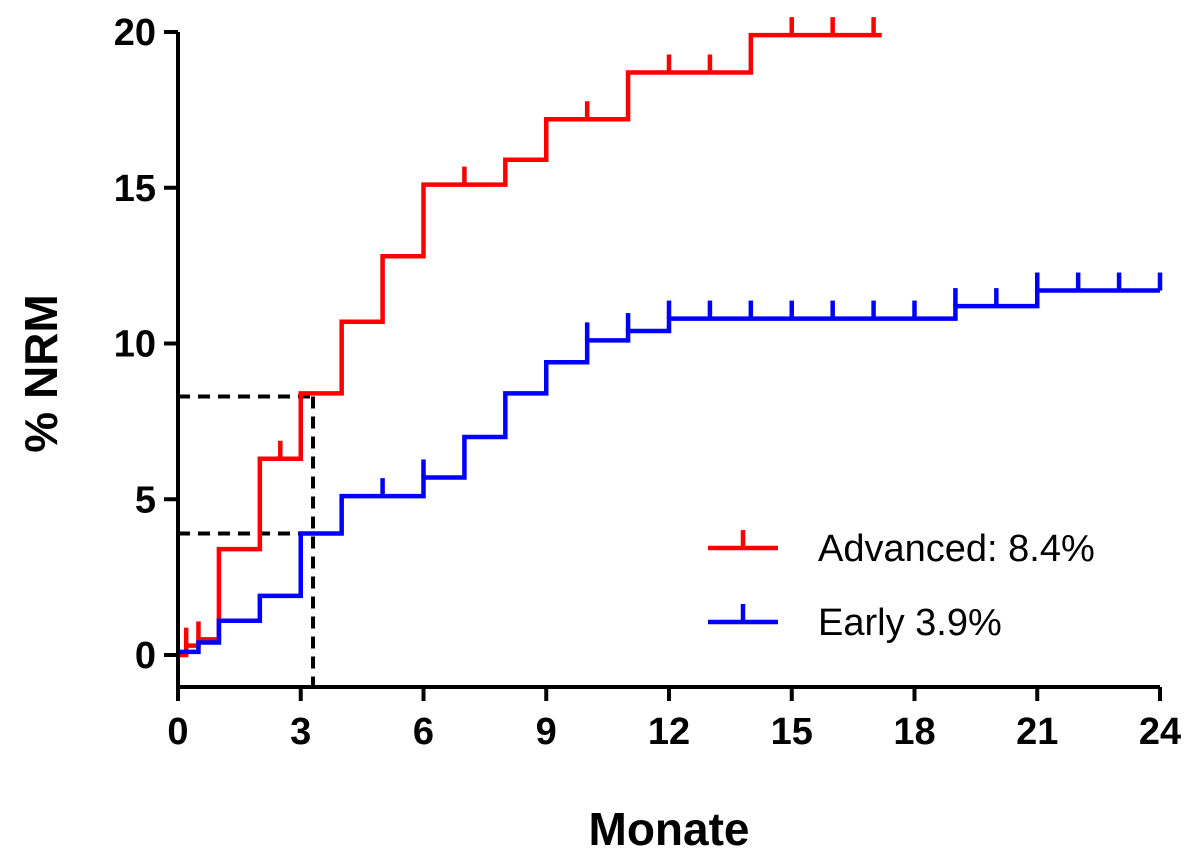 Image resolution: width=1192 pixels, height=852 pixels. What do you see at coordinates (135, 345) in the screenshot?
I see `y-tick-label: 10` at bounding box center [135, 345].